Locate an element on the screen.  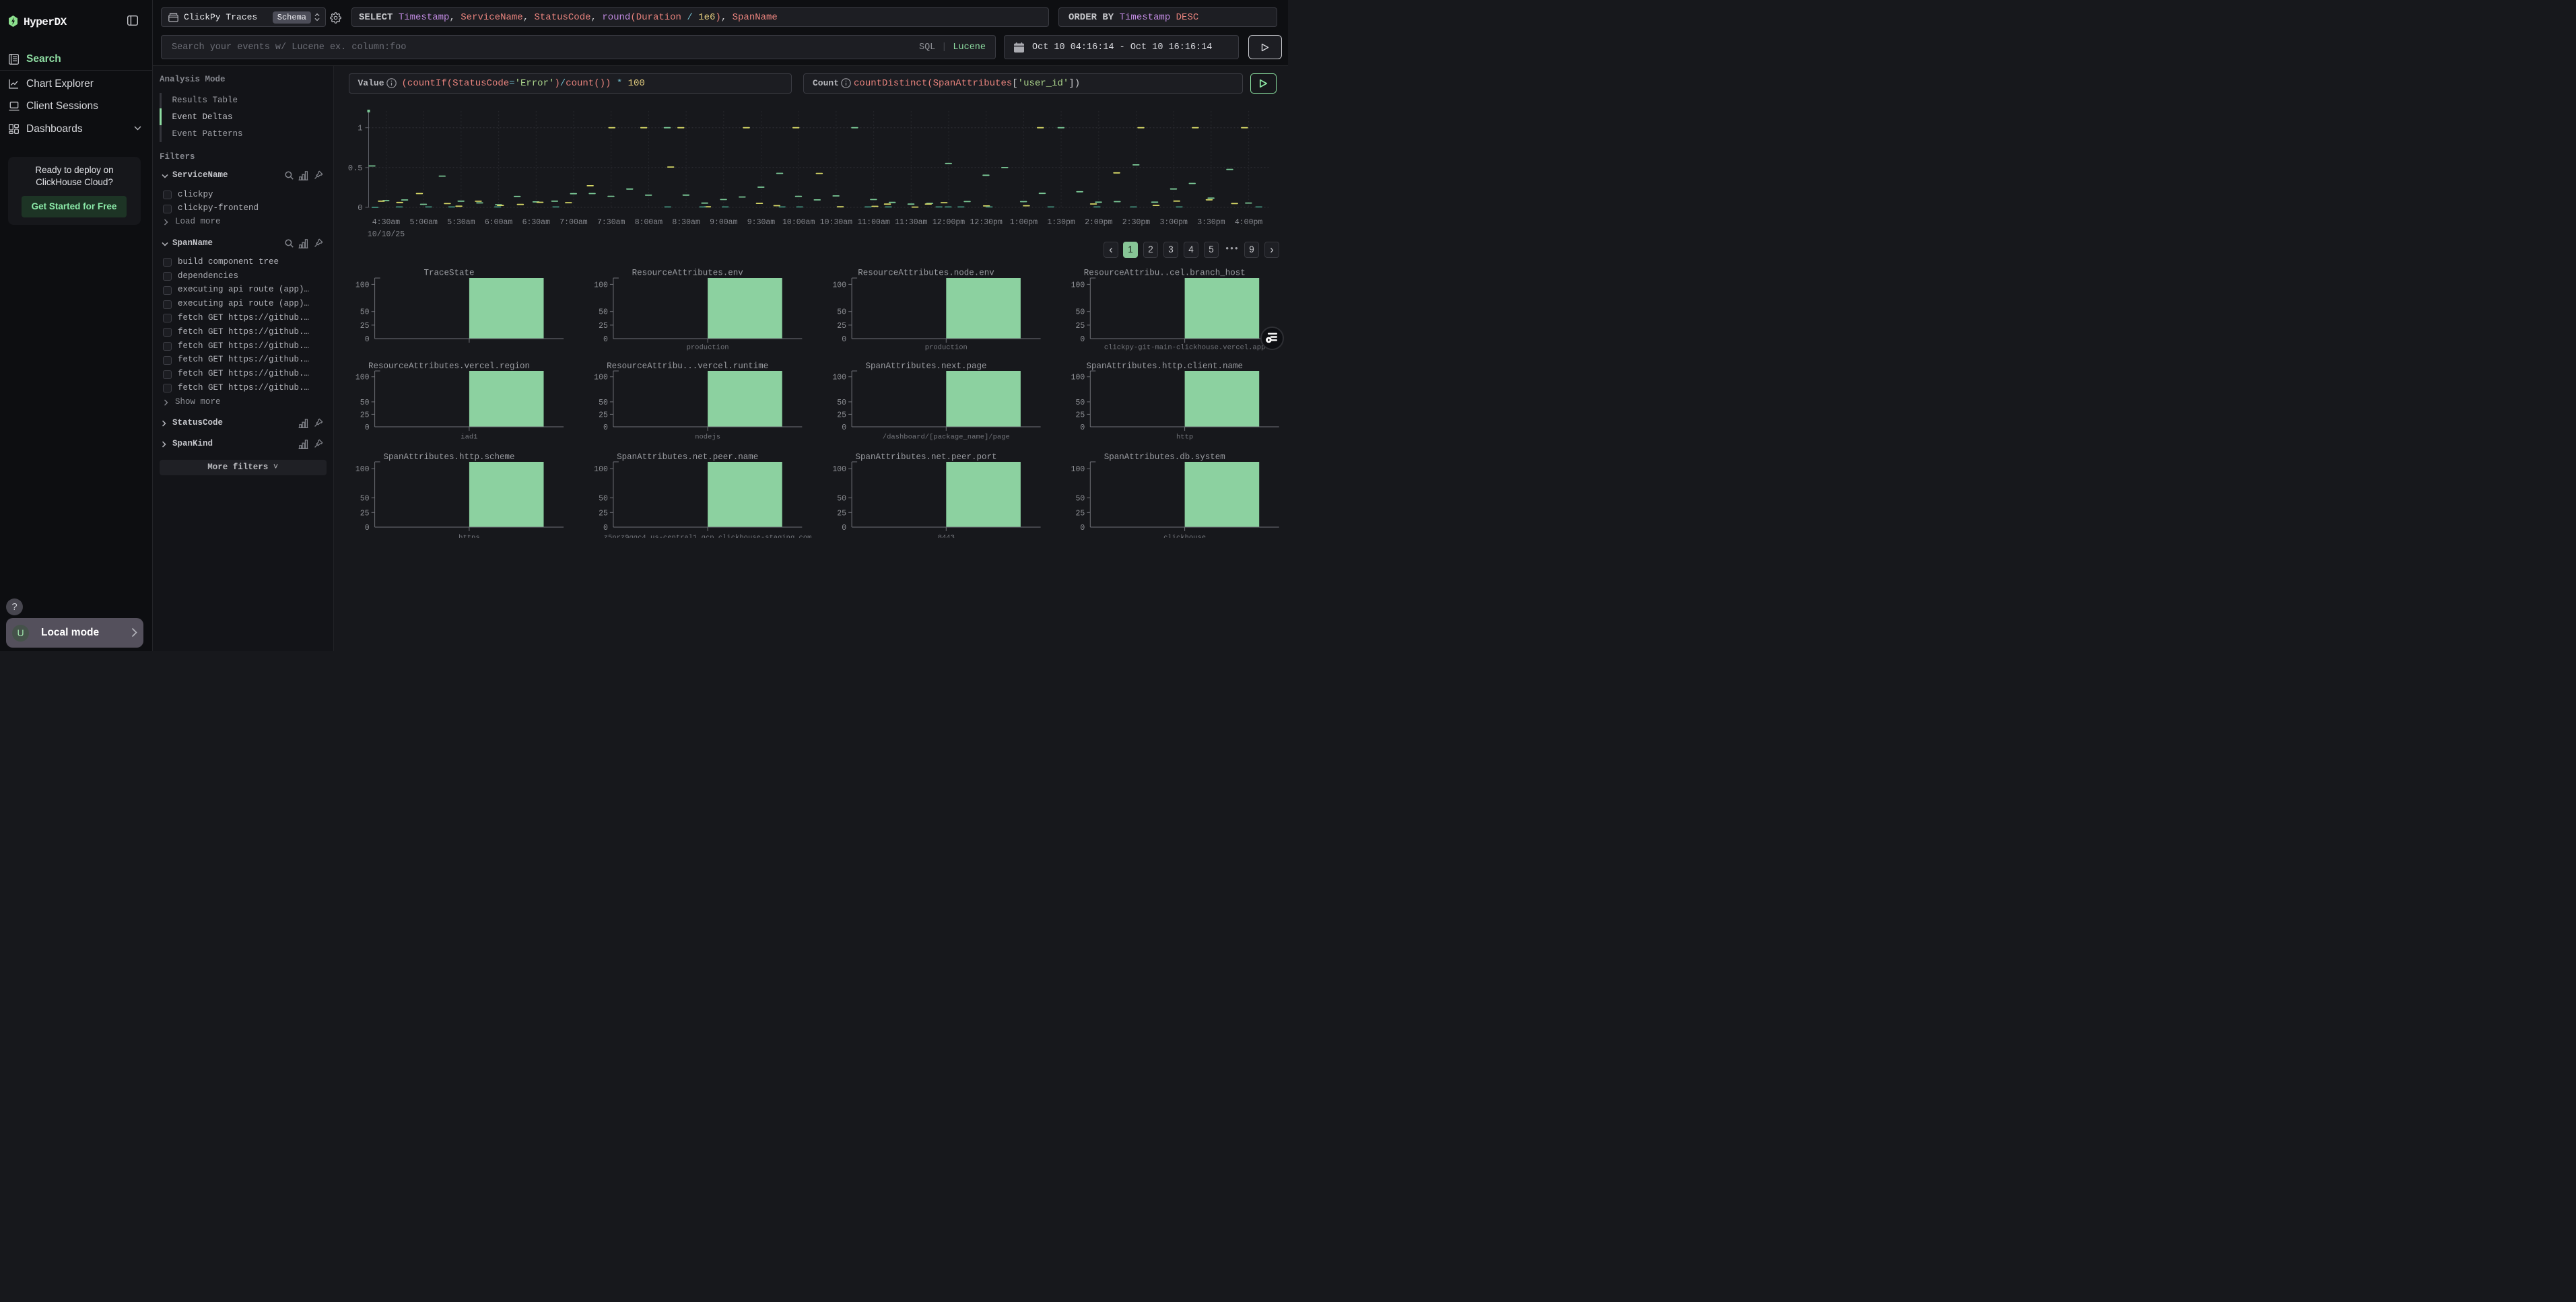
svg-text: 5:30am is located at coordinates (461, 223).